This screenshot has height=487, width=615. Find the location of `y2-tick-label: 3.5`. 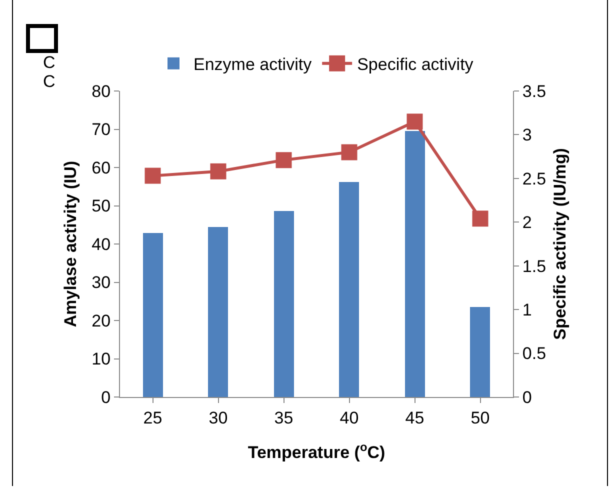

y2-tick-label: 3.5 is located at coordinates (534, 91).